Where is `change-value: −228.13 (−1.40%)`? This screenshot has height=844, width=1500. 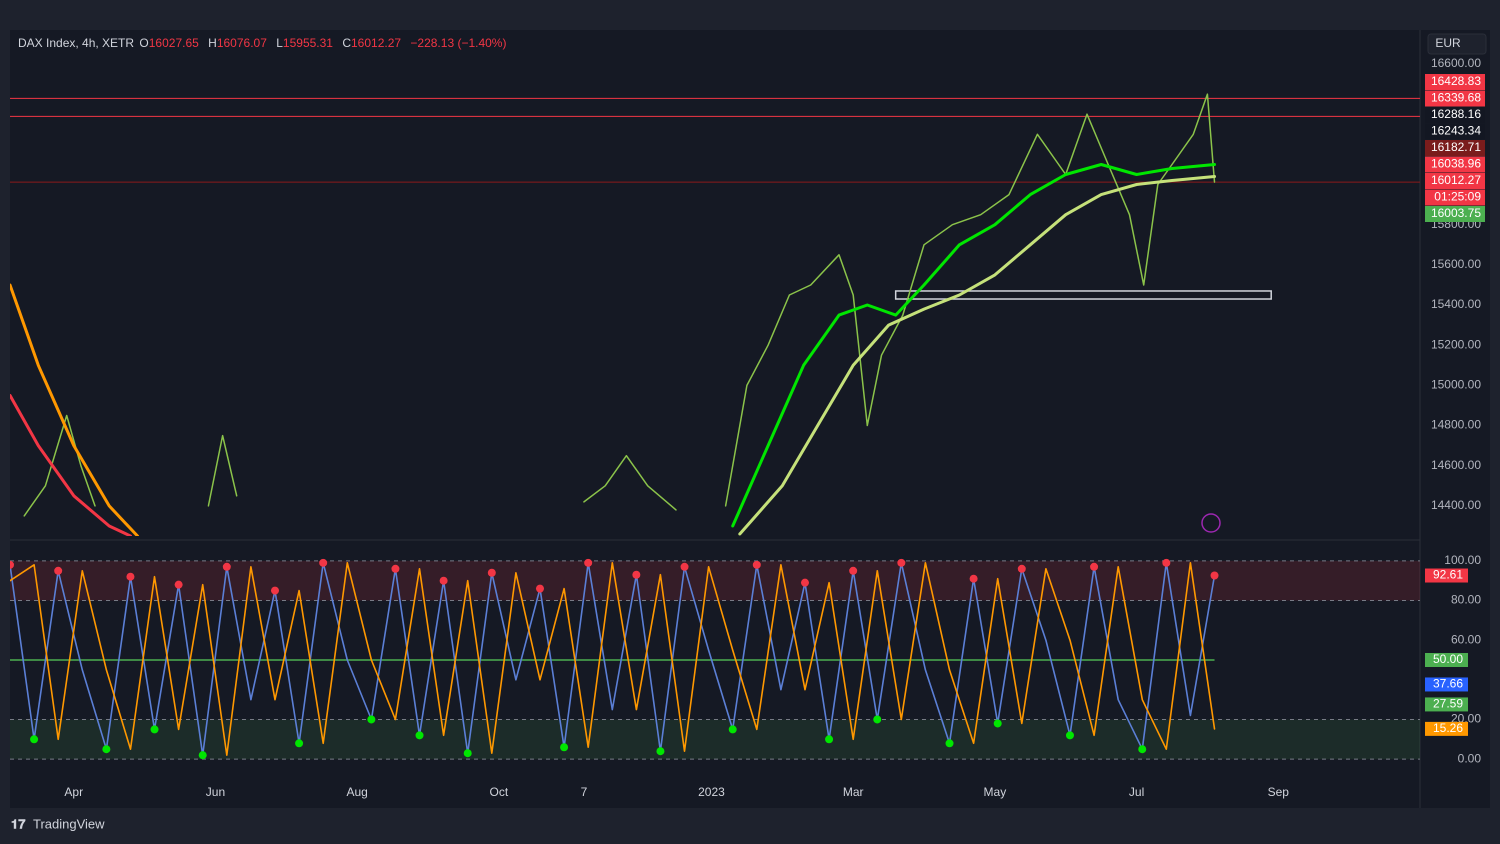
change-value: −228.13 (−1.40%) is located at coordinates (458, 43).